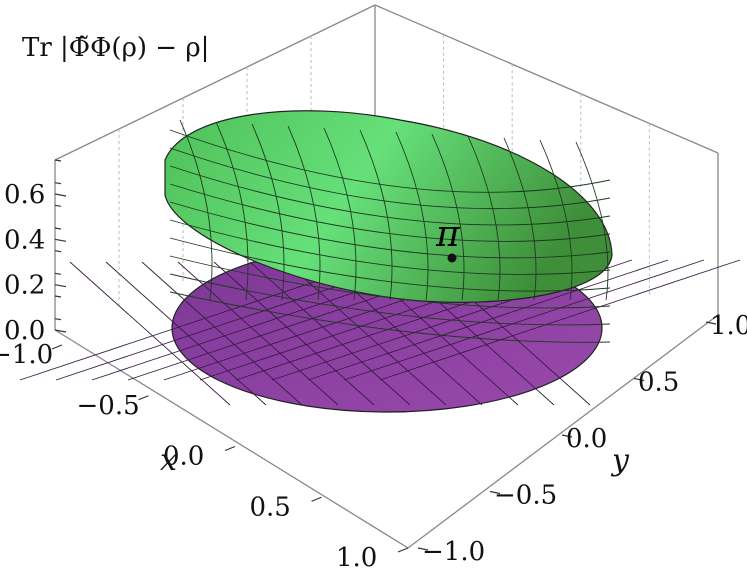  What do you see at coordinates (168, 460) in the screenshot?
I see `x-axis-label: x` at bounding box center [168, 460].